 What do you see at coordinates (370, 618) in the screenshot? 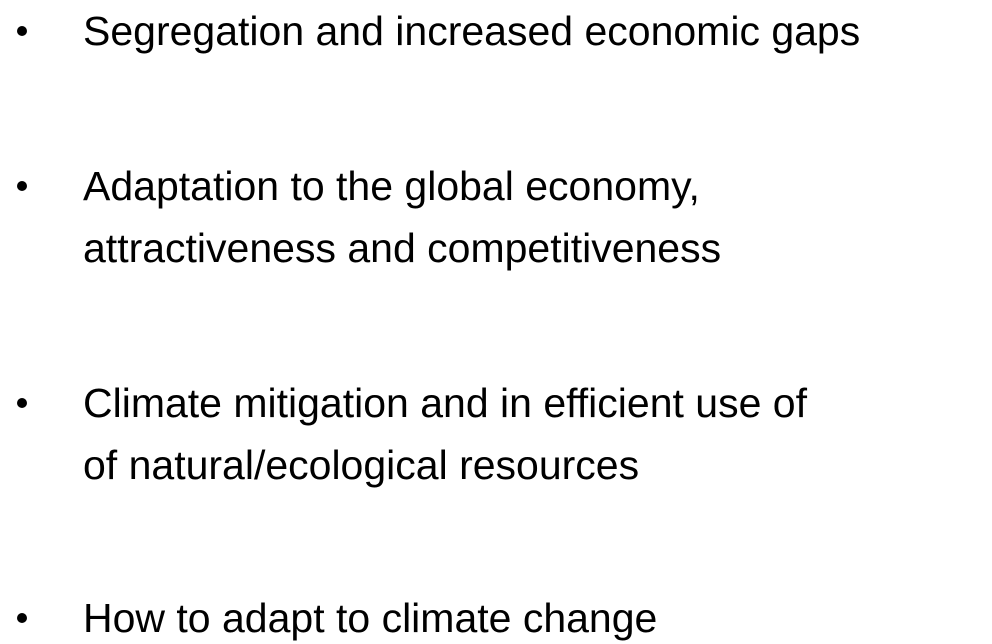
I see `bullet-text: How to adapt to climate change` at bounding box center [370, 618].